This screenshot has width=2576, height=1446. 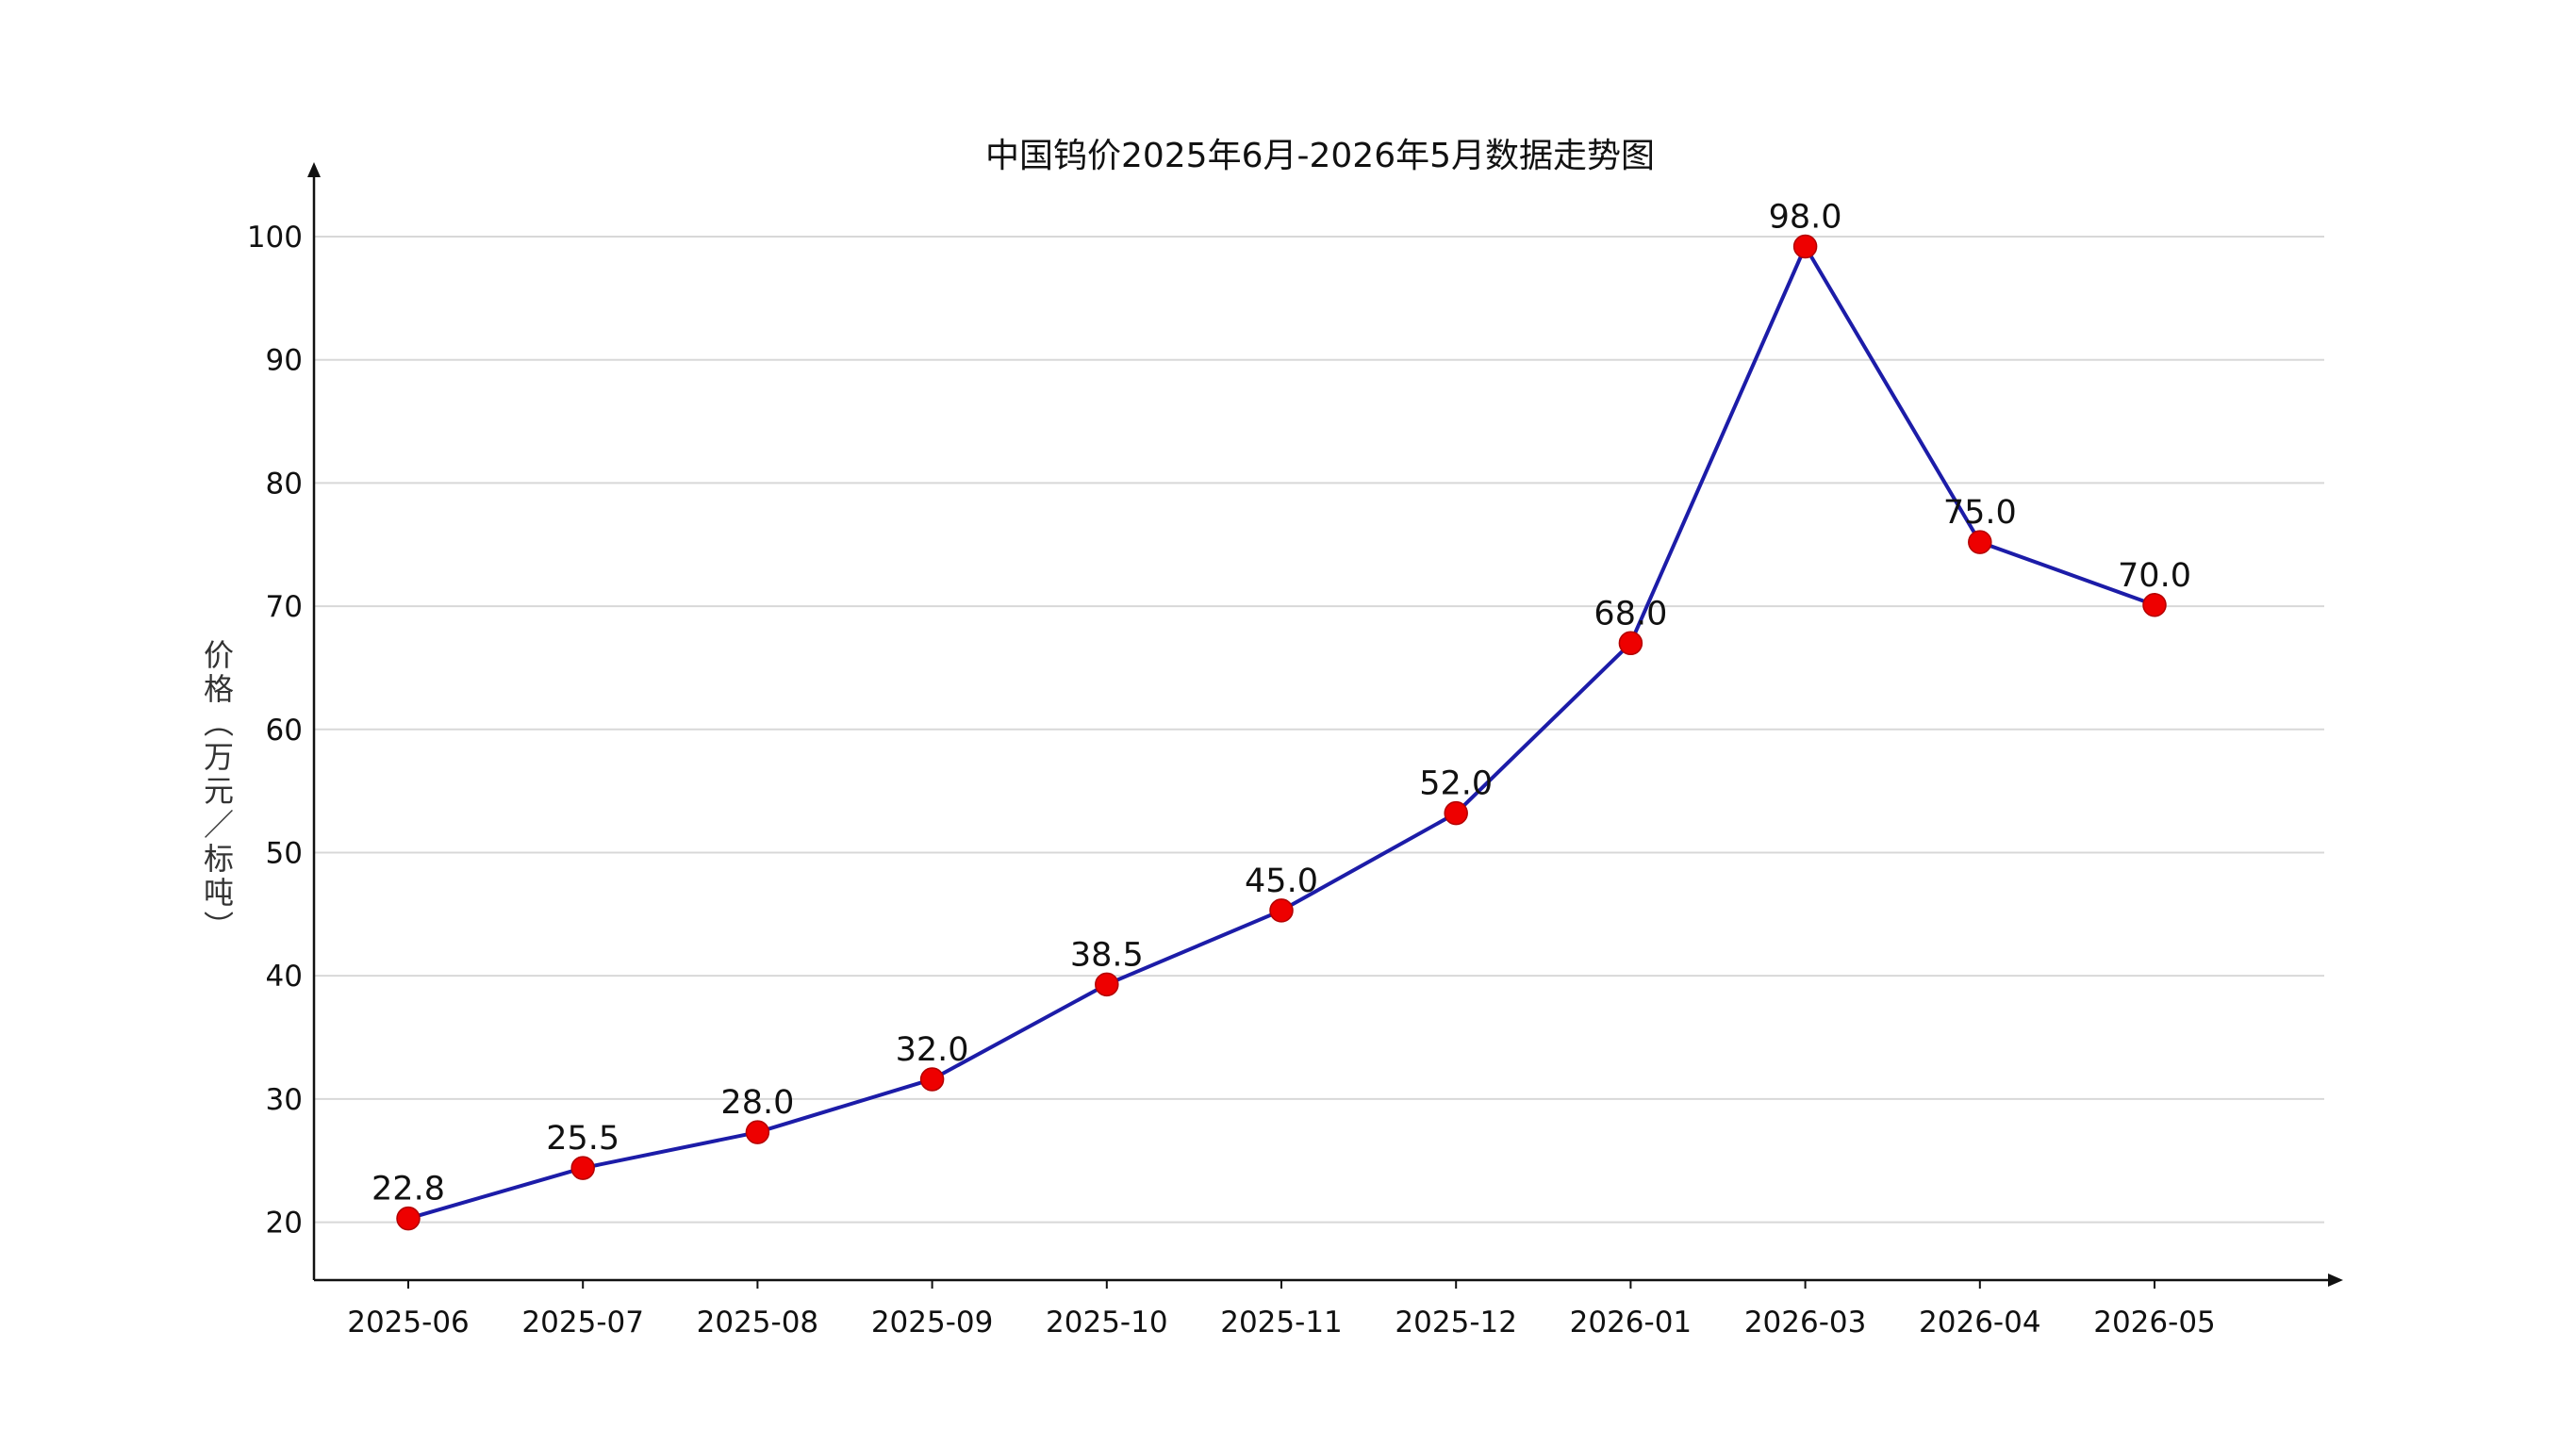 I want to click on y-tick-labels: 20 30 40 50 60 70 80 90 100, so click(x=275, y=731).